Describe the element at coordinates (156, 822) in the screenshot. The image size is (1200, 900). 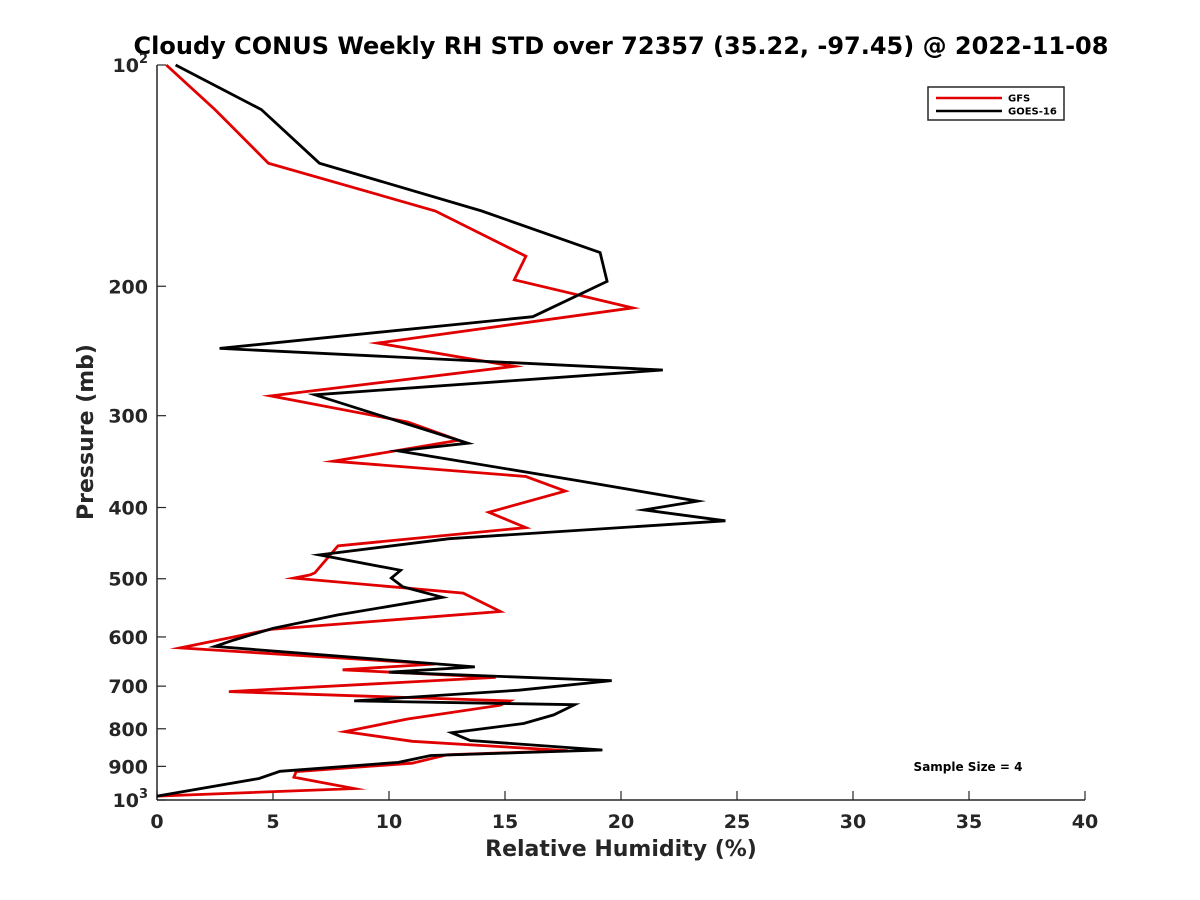
I see `x-tick-label: 0` at that location.